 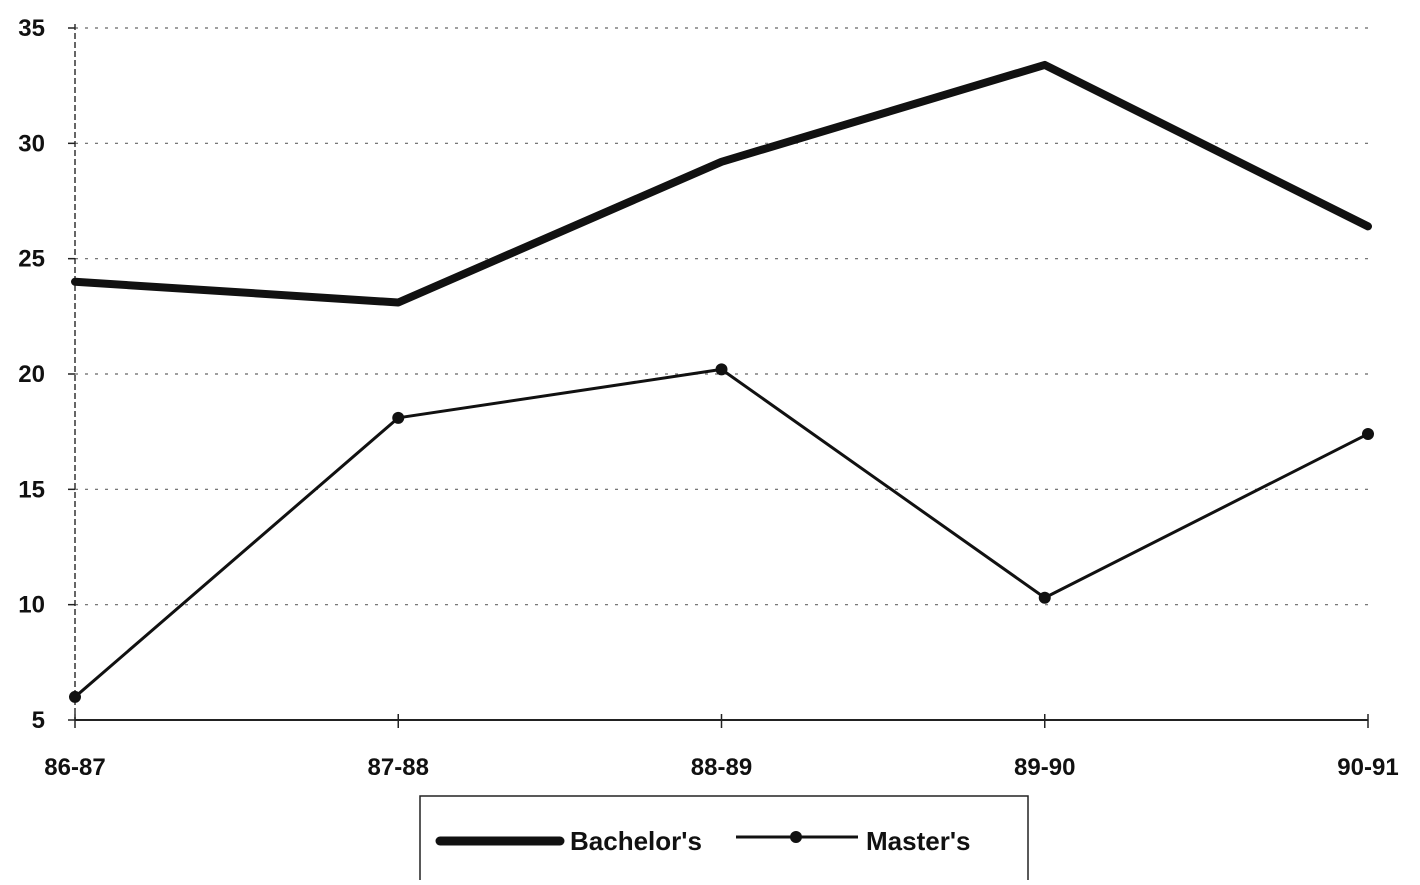 What do you see at coordinates (31, 143) in the screenshot?
I see `y-tick-label: 30` at bounding box center [31, 143].